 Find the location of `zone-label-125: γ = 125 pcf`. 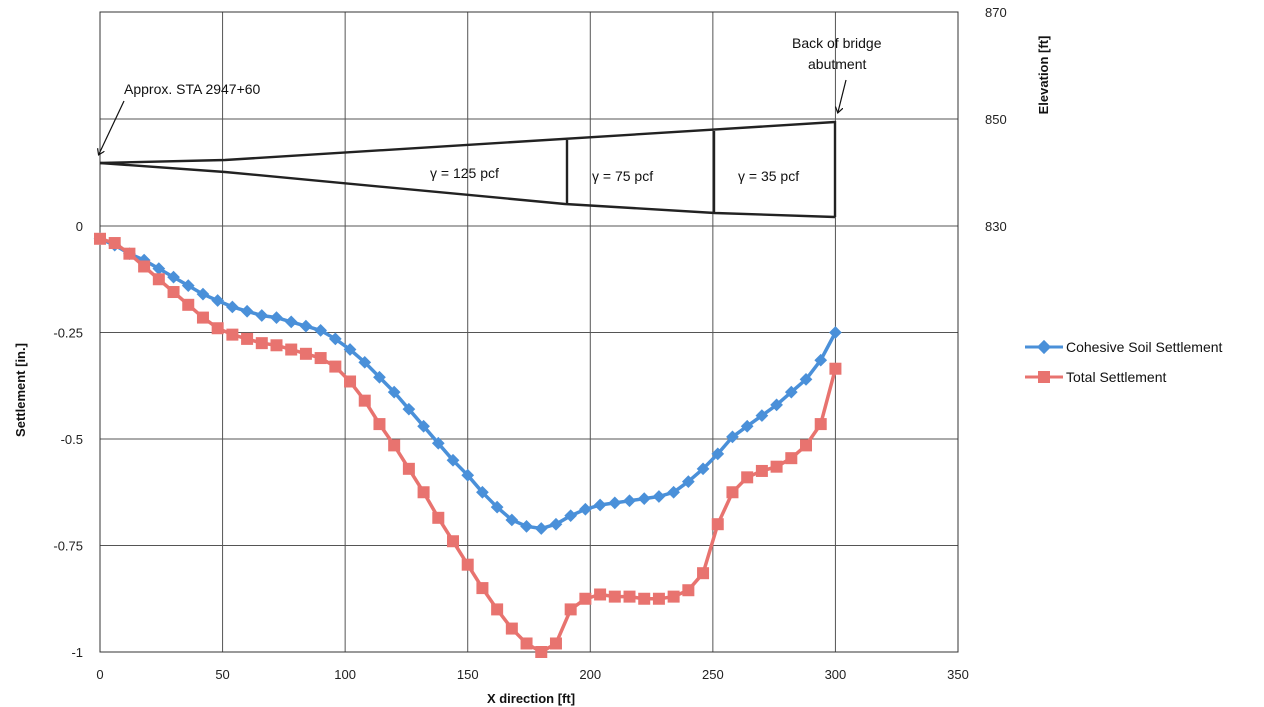

zone-label-125: γ = 125 pcf is located at coordinates (464, 173).